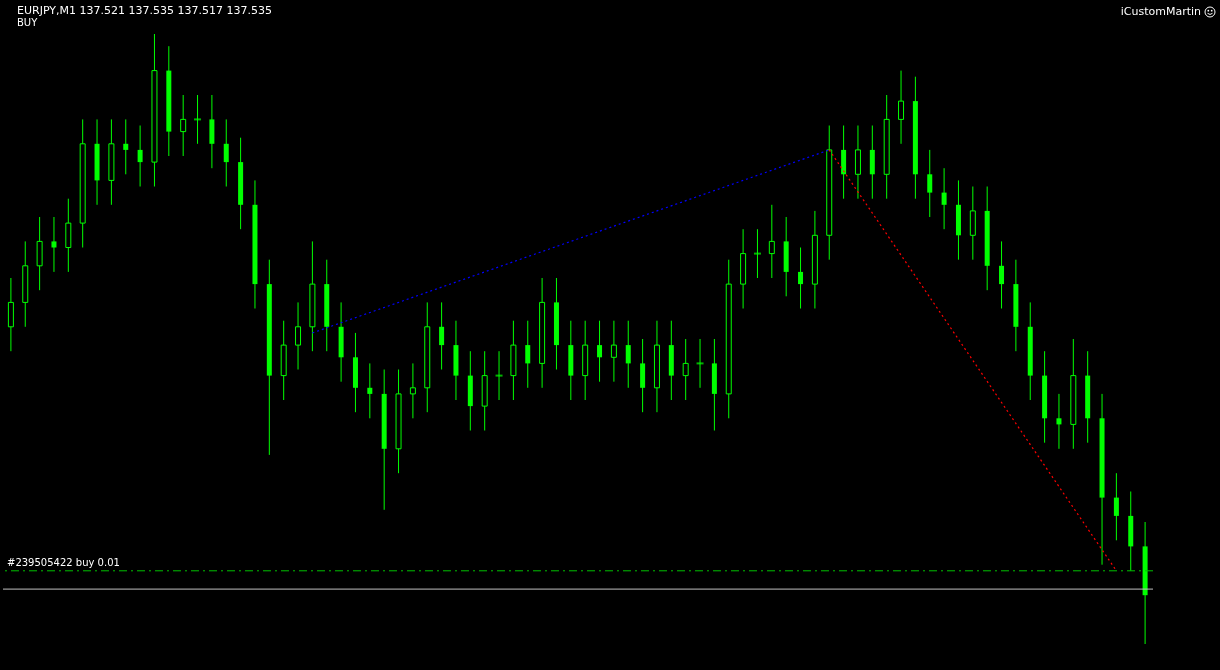 The image size is (1220, 670). Describe the element at coordinates (144, 10) in the screenshot. I see `chart-title: EURJPY,M1 137.521 137.535 137.517 137.535` at that location.